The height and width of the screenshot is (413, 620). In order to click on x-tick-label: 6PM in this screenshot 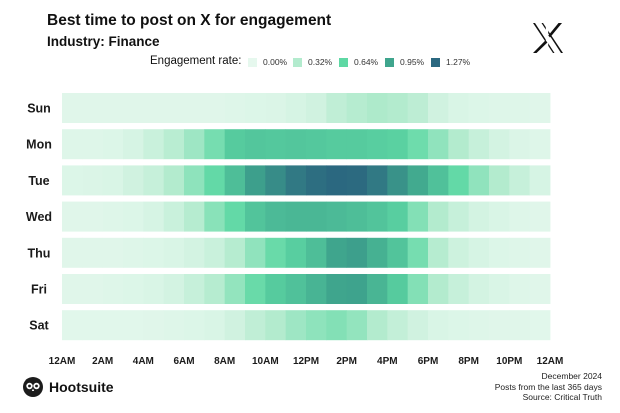, I will do `click(428, 361)`.